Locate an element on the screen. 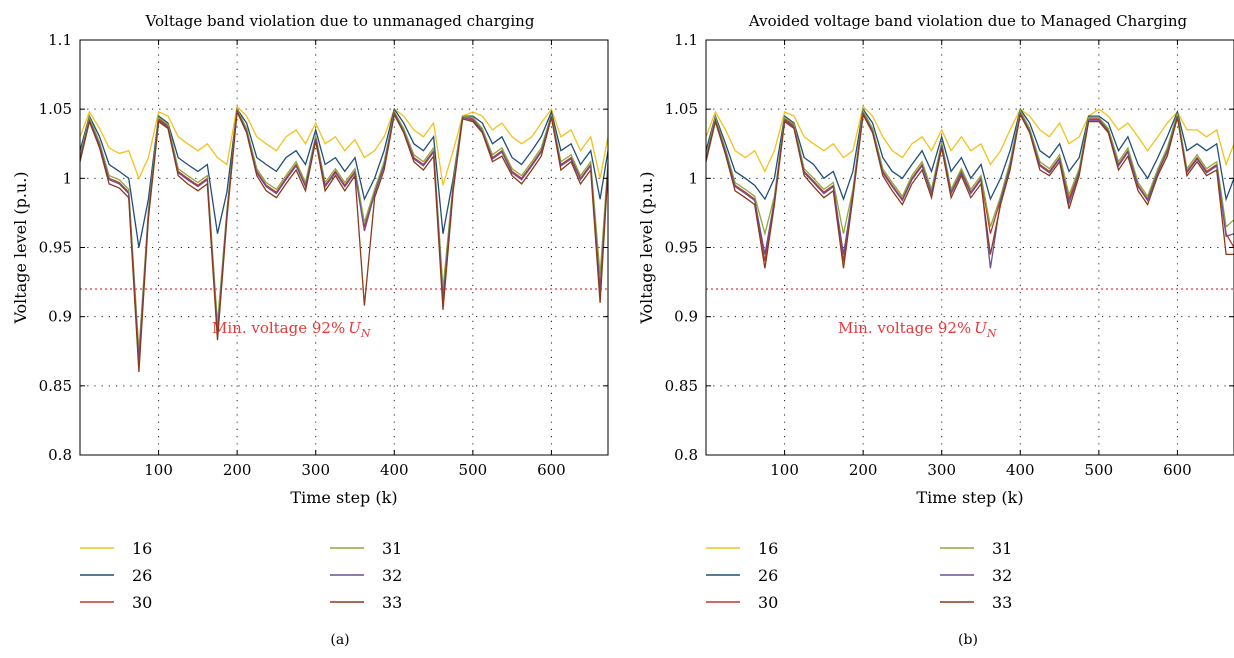 The image size is (1234, 658). panel-label: (a) is located at coordinates (339, 640).